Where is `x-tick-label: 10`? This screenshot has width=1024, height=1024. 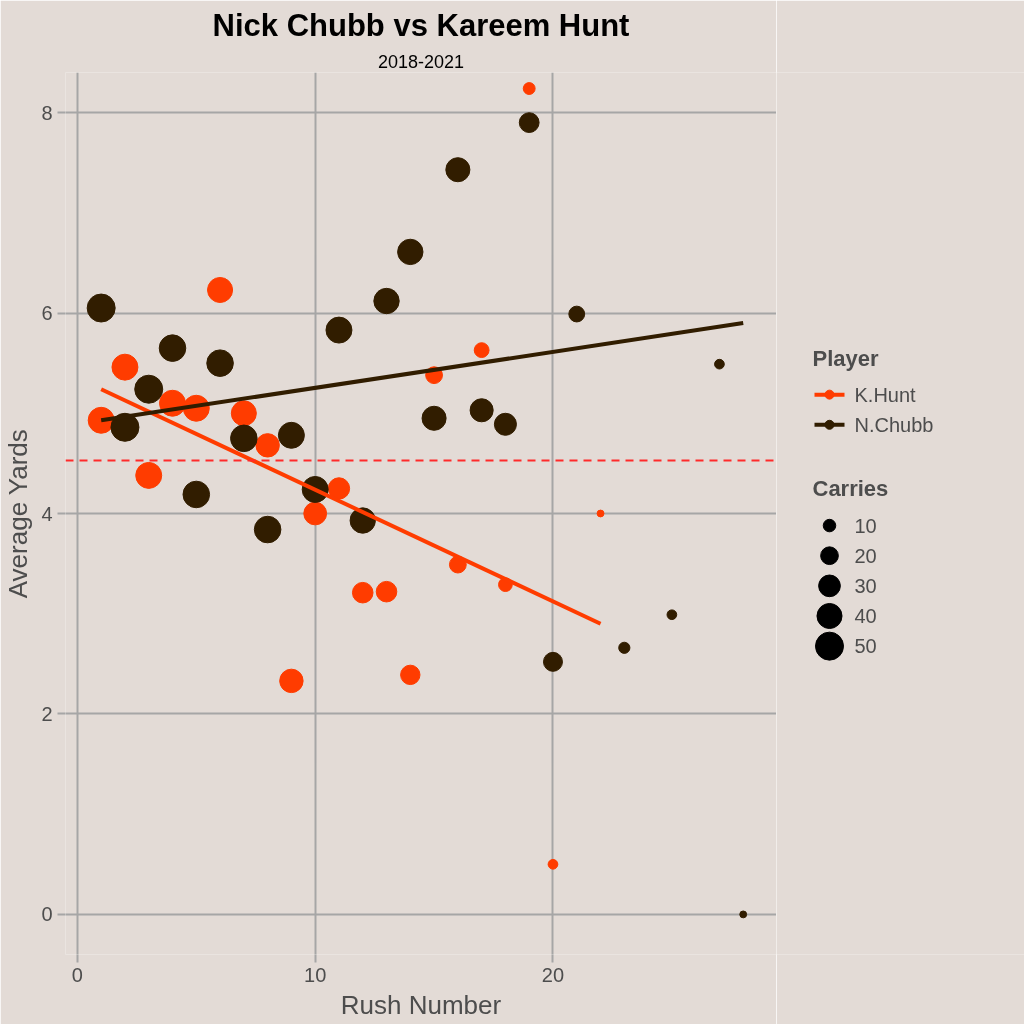
x-tick-label: 10 is located at coordinates (315, 974).